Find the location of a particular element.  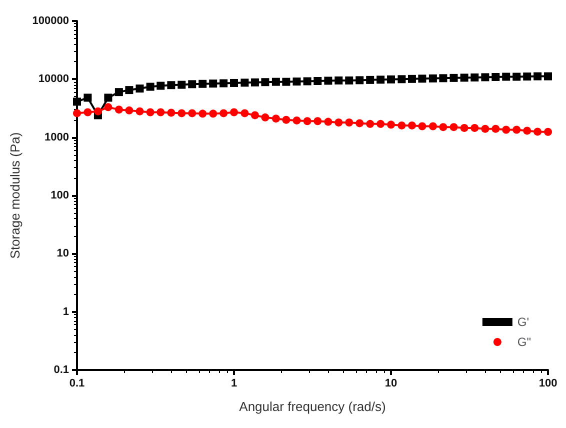

x-tick-label: 0.1 is located at coordinates (77, 384).